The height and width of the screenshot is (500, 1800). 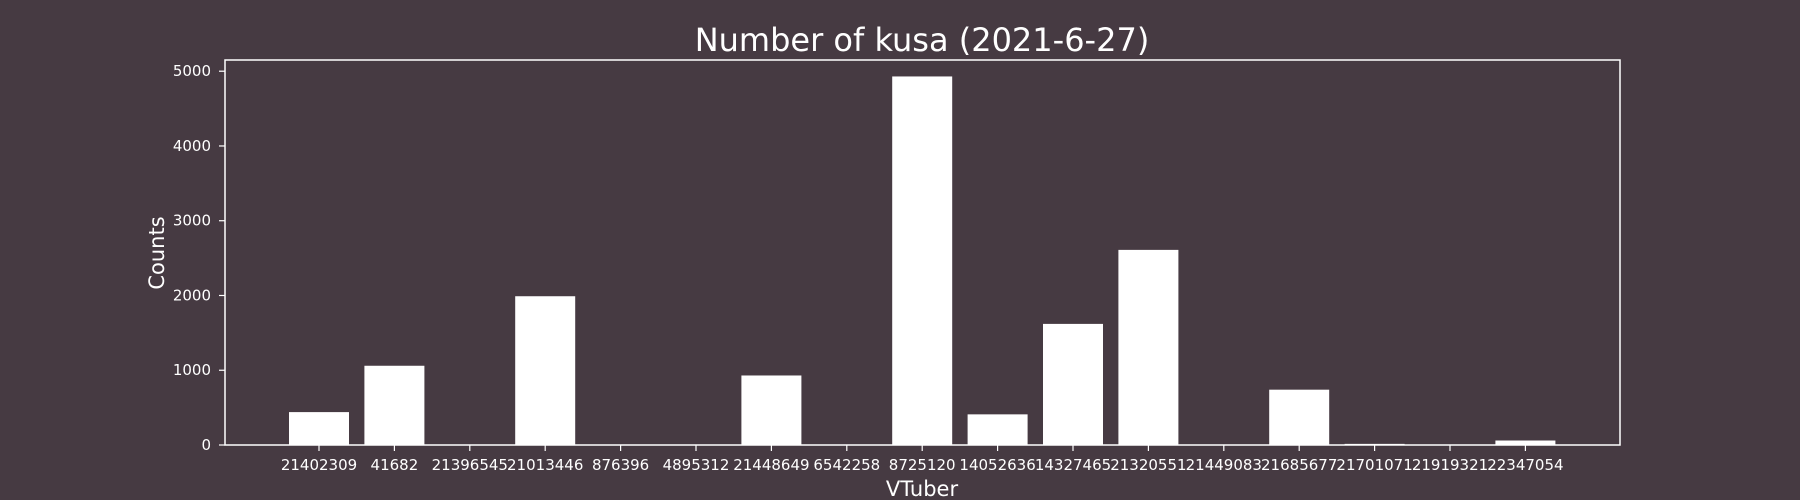 What do you see at coordinates (997, 465) in the screenshot?
I see `x-tick-label: 14052636` at bounding box center [997, 465].